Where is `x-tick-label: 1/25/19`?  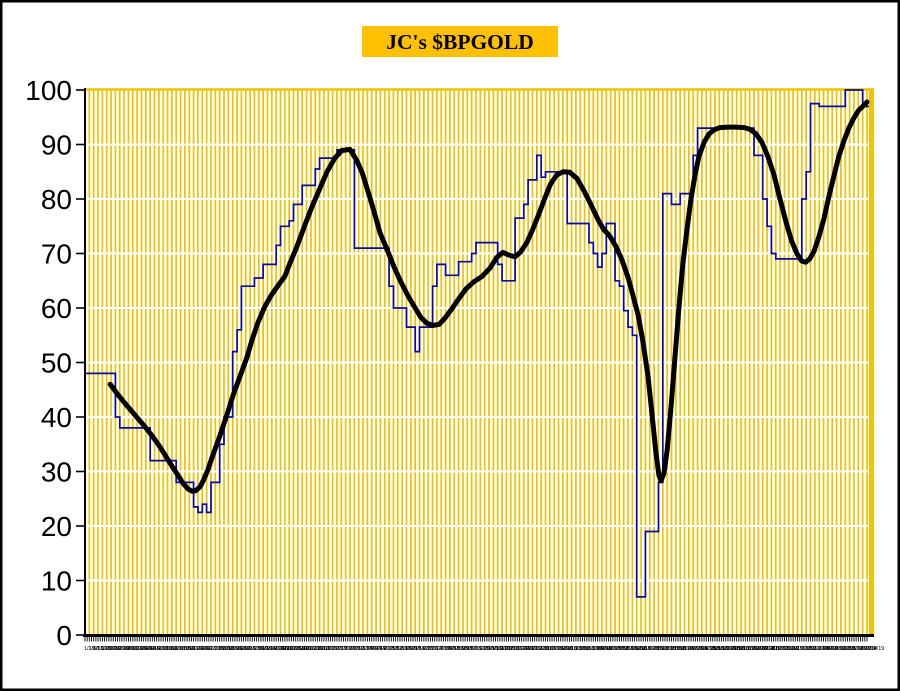
x-tick-label: 1/25/19 is located at coordinates (788, 649).